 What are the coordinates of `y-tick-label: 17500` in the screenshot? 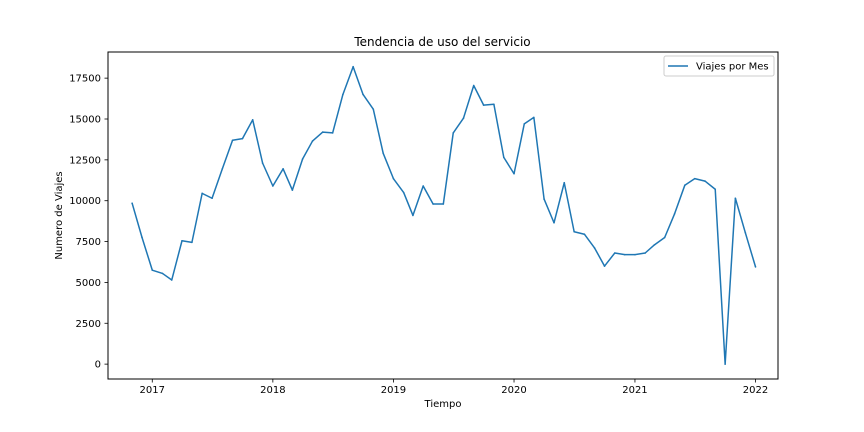 It's located at (85, 79).